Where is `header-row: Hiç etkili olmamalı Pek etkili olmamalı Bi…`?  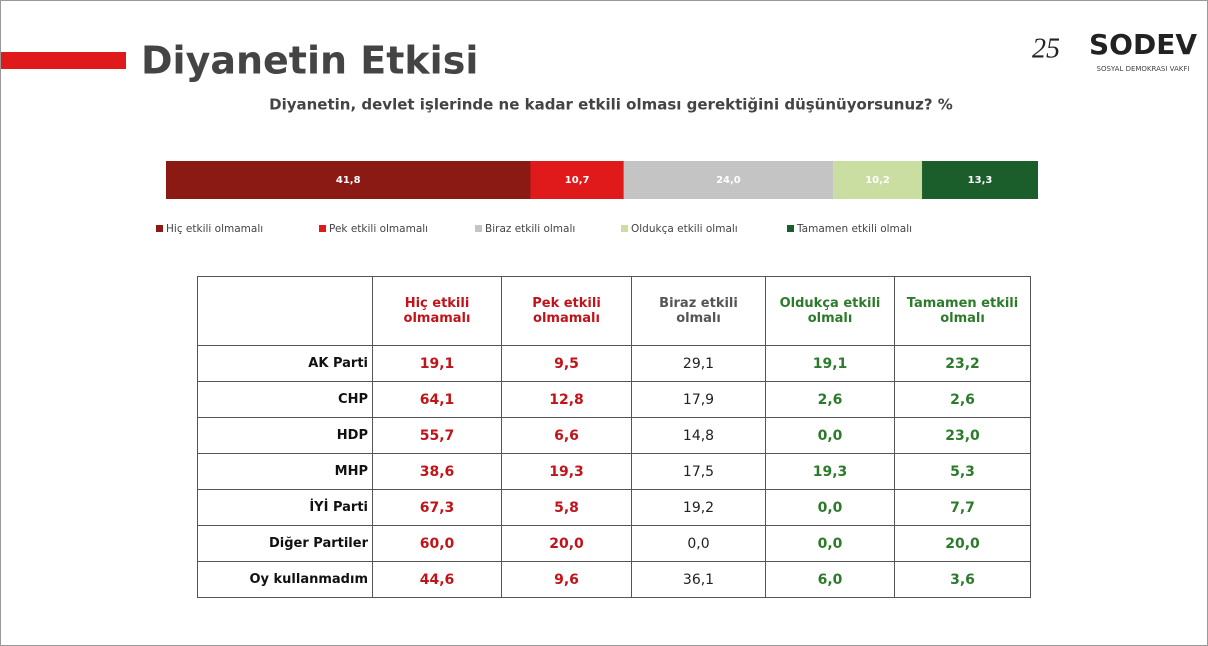
header-row: Hiç etkili olmamalı Pek etkili olmamalı Bi… is located at coordinates (614, 311).